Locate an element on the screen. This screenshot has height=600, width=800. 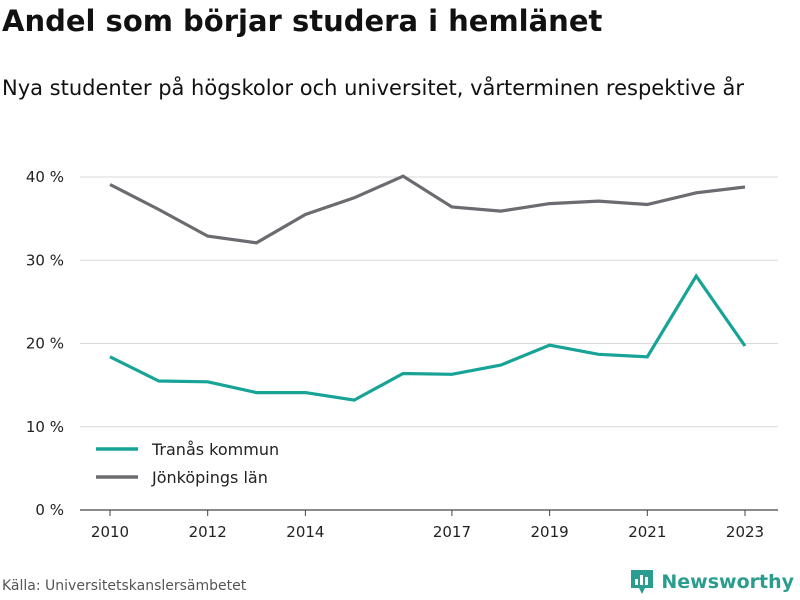
series-line-jönköpings-län is located at coordinates (427, 209).